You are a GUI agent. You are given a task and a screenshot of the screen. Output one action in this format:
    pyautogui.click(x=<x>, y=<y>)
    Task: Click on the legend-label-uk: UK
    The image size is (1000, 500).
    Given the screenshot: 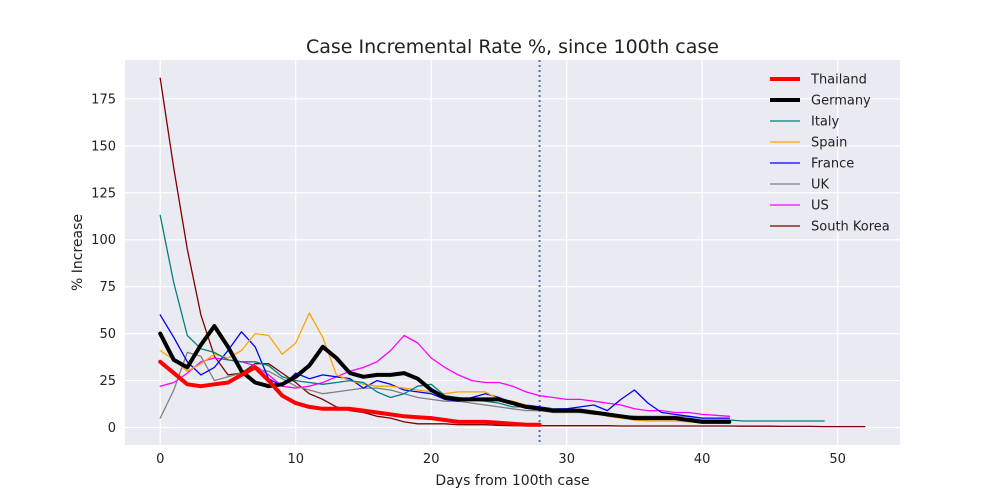 What is the action you would take?
    pyautogui.click(x=820, y=185)
    